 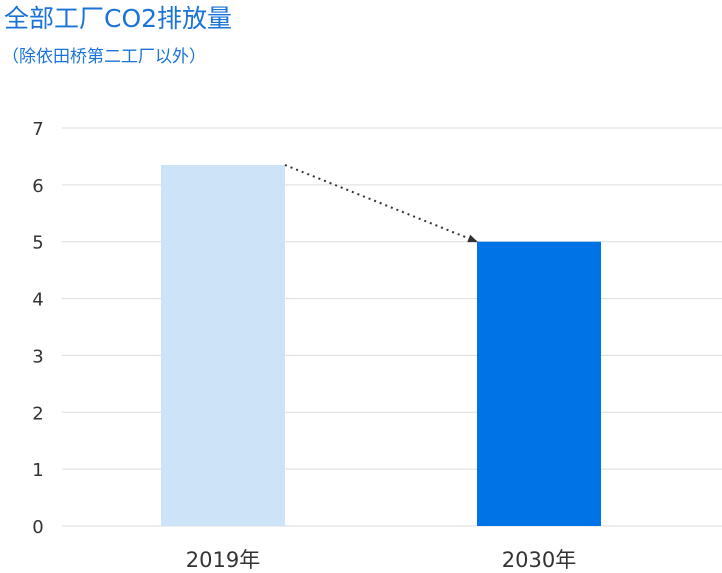 I want to click on y-tick-label: 6, so click(x=37, y=186).